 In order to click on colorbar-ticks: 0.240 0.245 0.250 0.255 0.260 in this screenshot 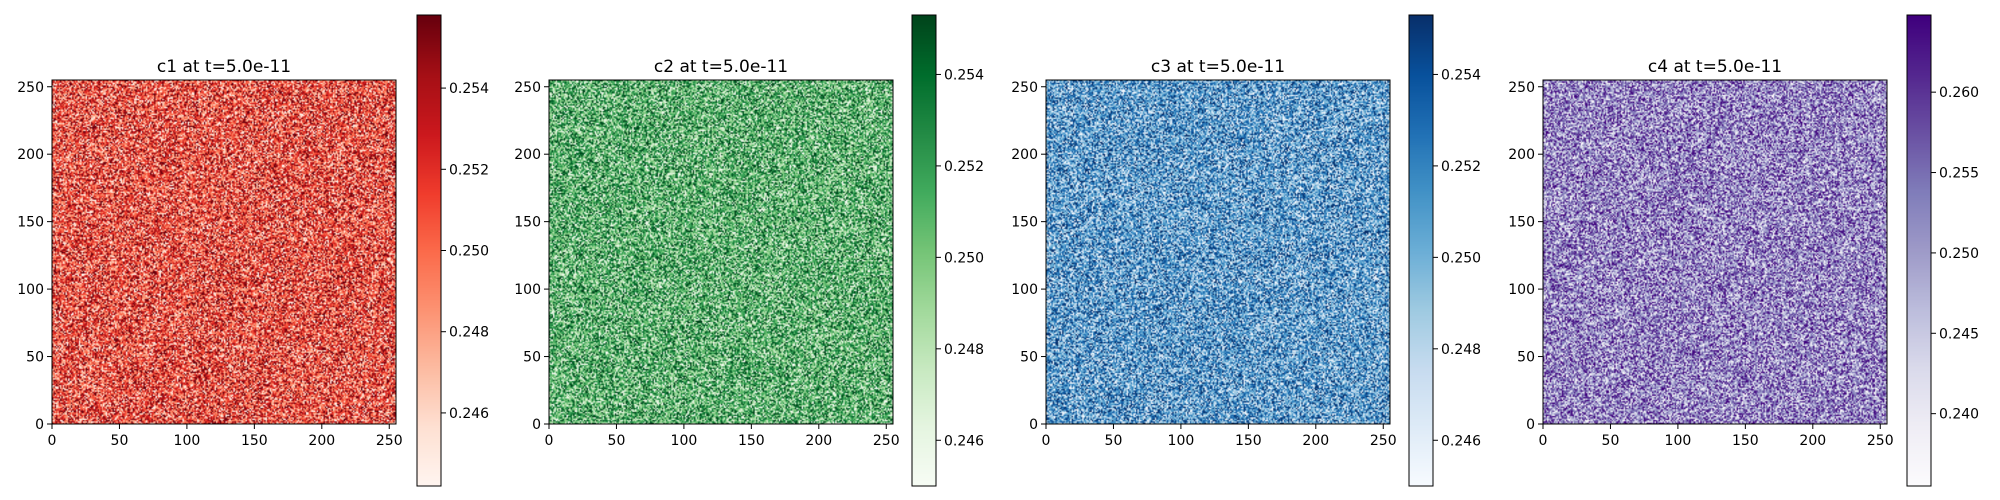, I will do `click(1955, 254)`.